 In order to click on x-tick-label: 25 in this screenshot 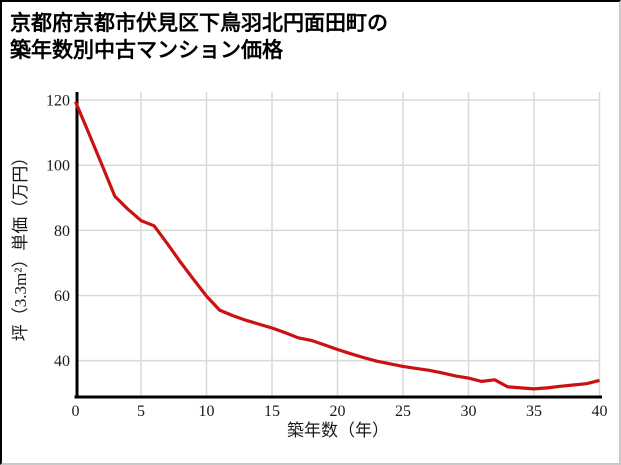, I will do `click(403, 411)`.